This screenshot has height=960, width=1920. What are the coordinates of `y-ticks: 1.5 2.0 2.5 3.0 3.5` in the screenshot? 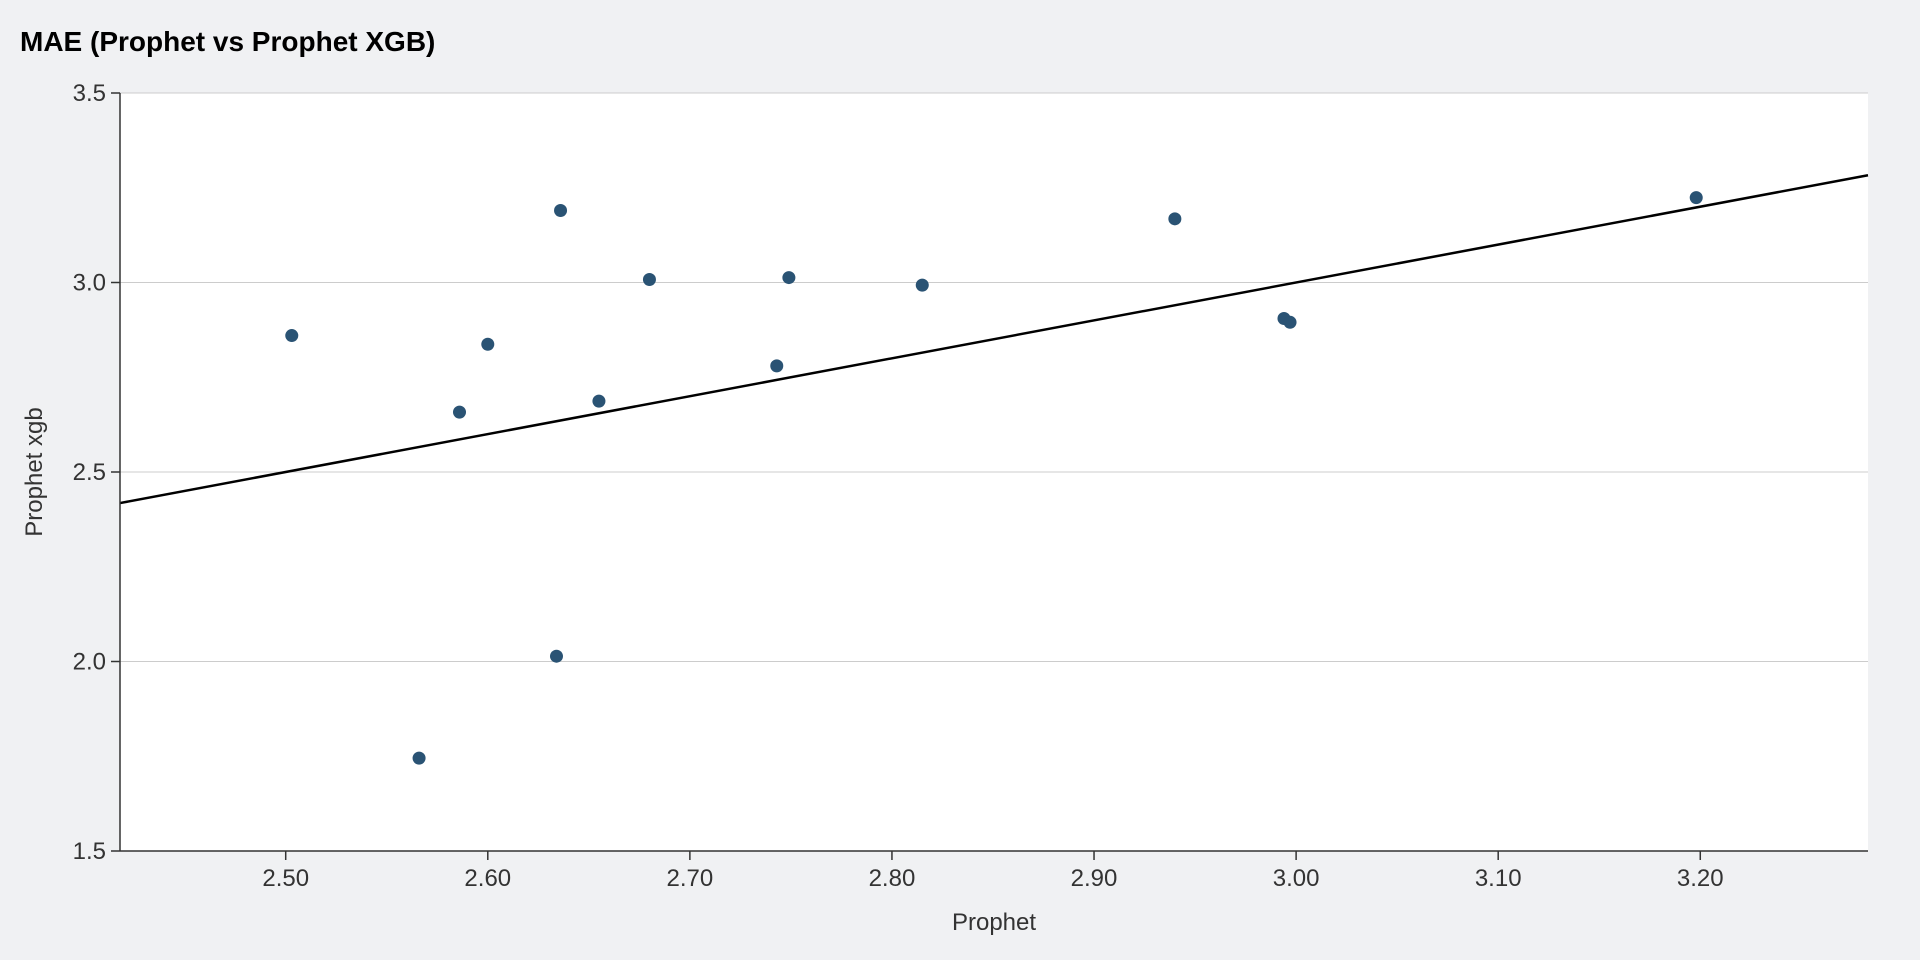 It's located at (96, 472).